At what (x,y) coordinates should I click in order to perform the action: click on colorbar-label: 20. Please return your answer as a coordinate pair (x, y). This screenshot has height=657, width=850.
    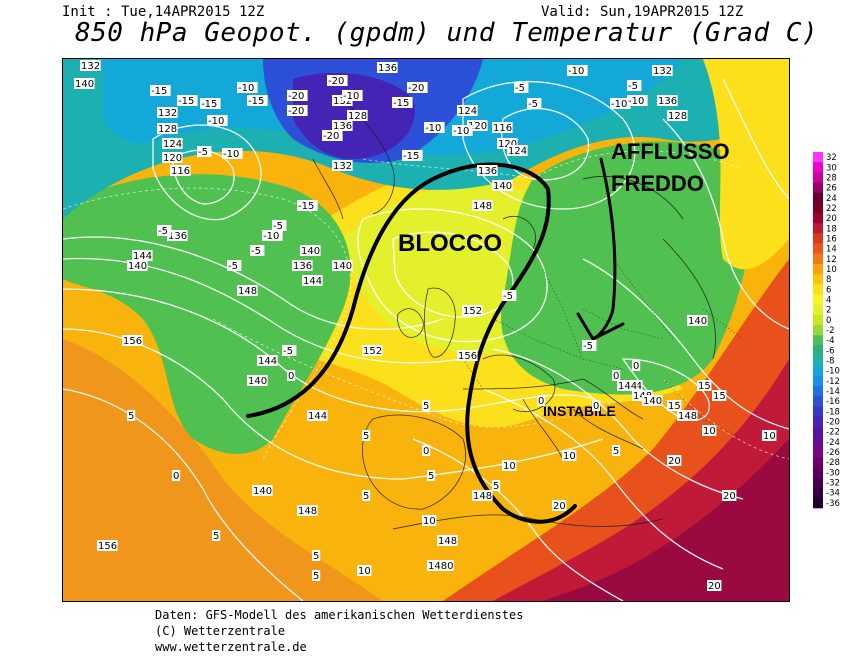
    Looking at the image, I should click on (831, 219).